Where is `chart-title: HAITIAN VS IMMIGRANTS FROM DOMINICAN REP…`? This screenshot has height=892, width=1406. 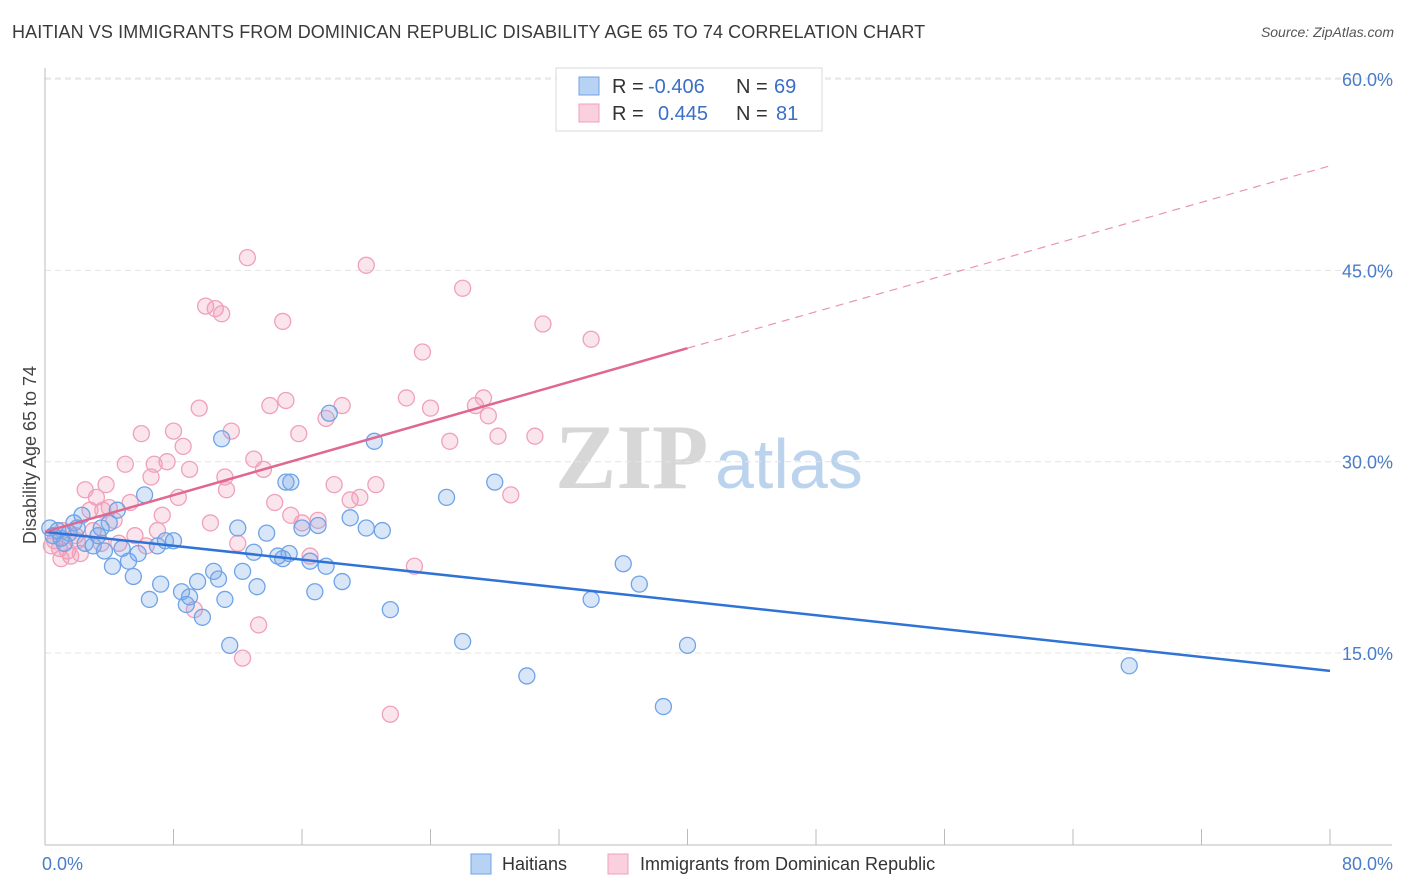
chart-title: HAITIAN VS IMMIGRANTS FROM DOMINICAN REP… is located at coordinates (469, 32).